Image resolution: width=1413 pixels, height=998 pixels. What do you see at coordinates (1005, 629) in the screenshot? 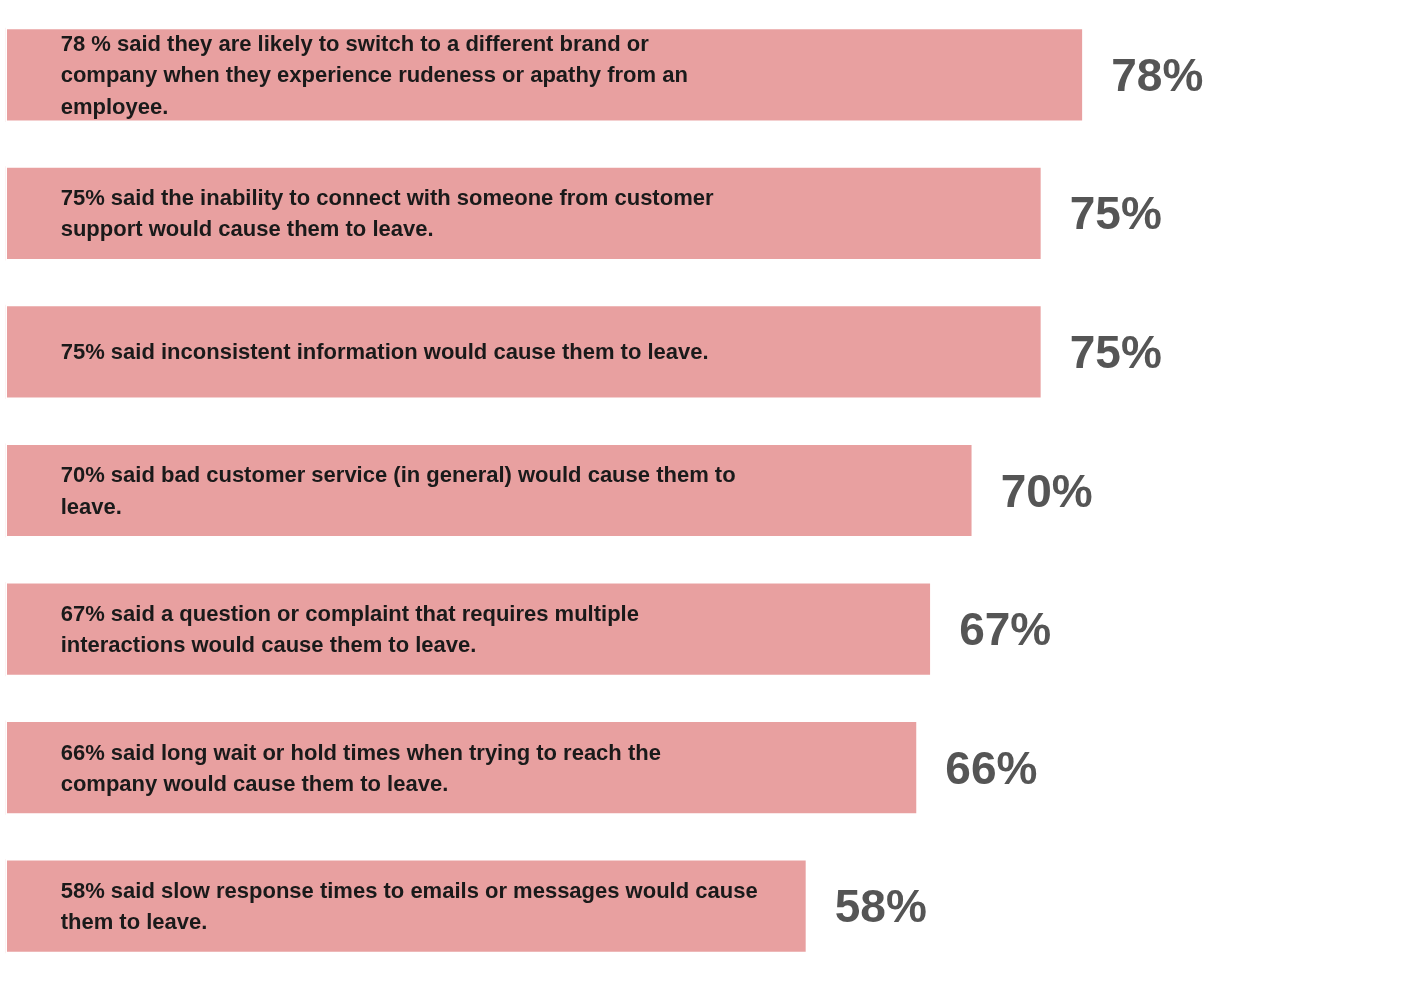
I see `data-label: 67%` at bounding box center [1005, 629].